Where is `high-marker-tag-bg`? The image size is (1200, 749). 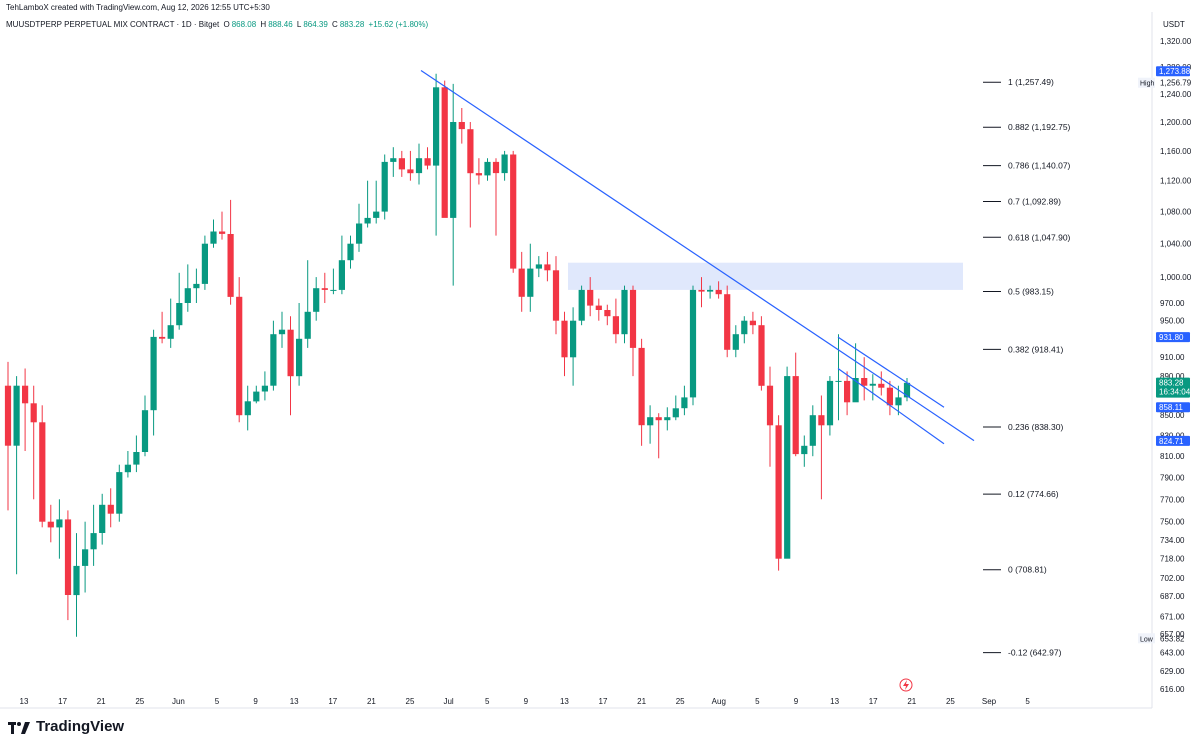
high-marker-tag-bg is located at coordinates (1146, 82).